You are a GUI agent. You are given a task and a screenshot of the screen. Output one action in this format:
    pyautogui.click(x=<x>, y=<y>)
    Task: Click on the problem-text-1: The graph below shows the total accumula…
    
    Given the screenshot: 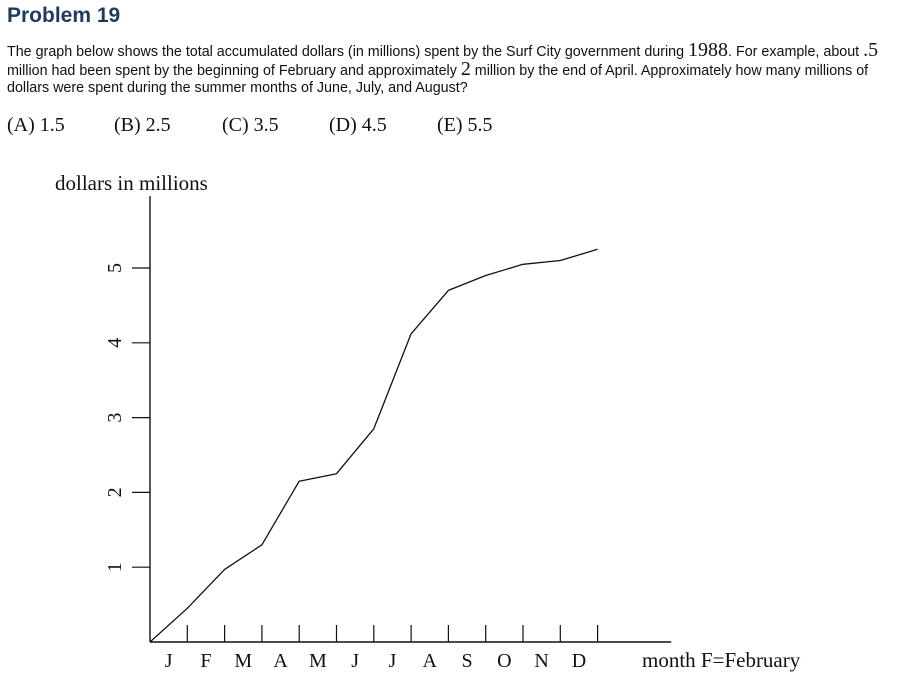 What is the action you would take?
    pyautogui.click(x=348, y=52)
    